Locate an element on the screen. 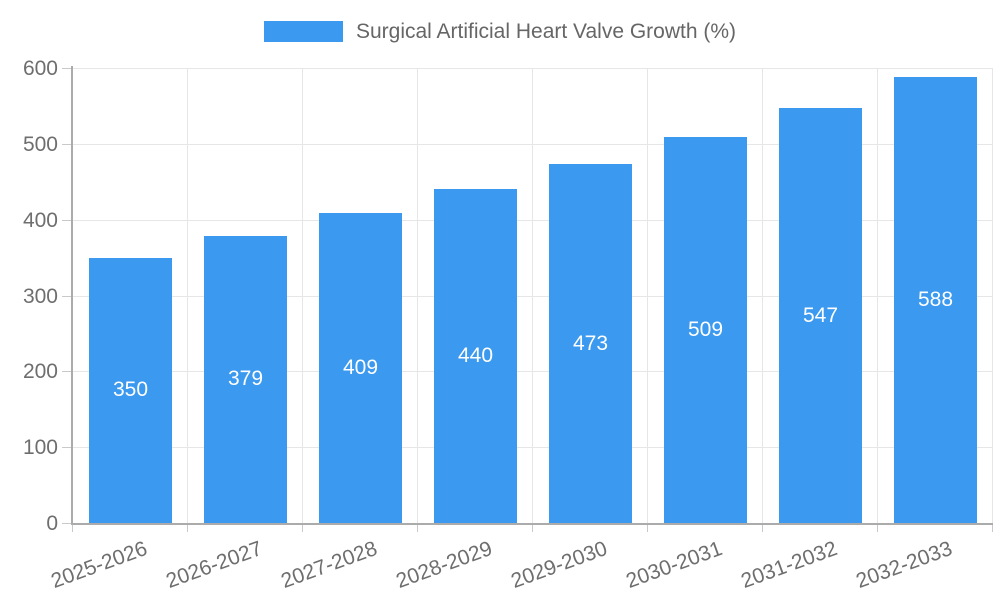 This screenshot has width=1000, height=600. y-axis-tick-label: 300 is located at coordinates (40, 296).